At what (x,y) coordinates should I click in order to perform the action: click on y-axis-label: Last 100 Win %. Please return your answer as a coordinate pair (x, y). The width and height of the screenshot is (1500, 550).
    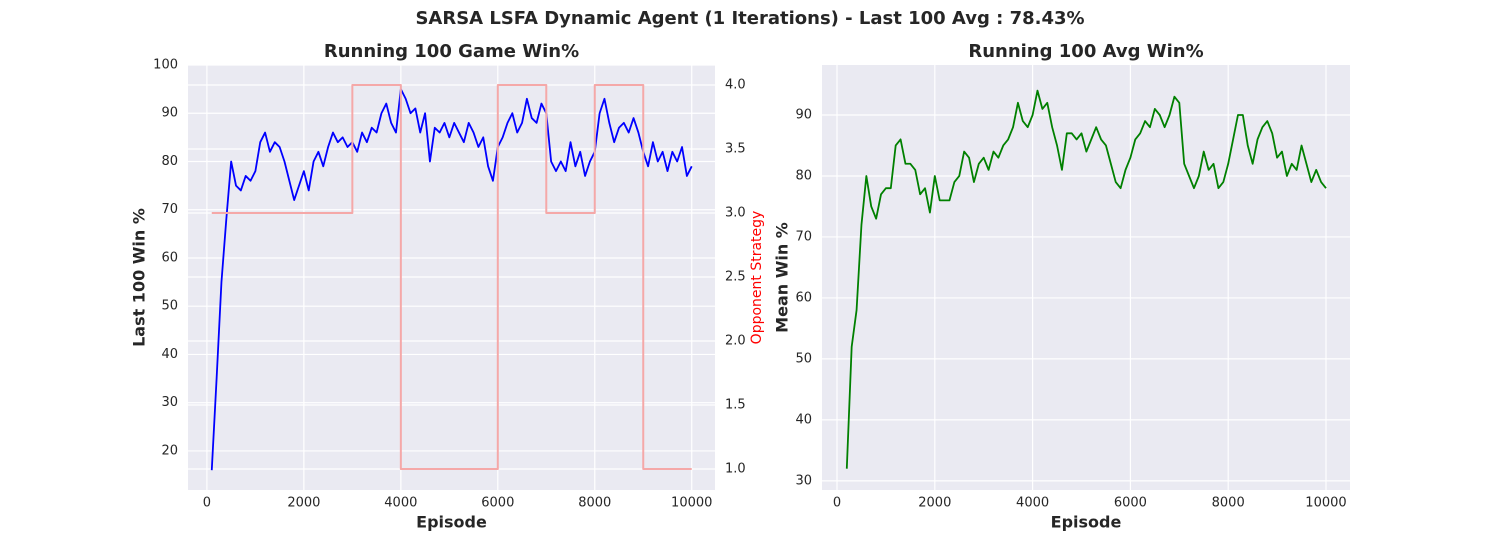
    Looking at the image, I should click on (139, 277).